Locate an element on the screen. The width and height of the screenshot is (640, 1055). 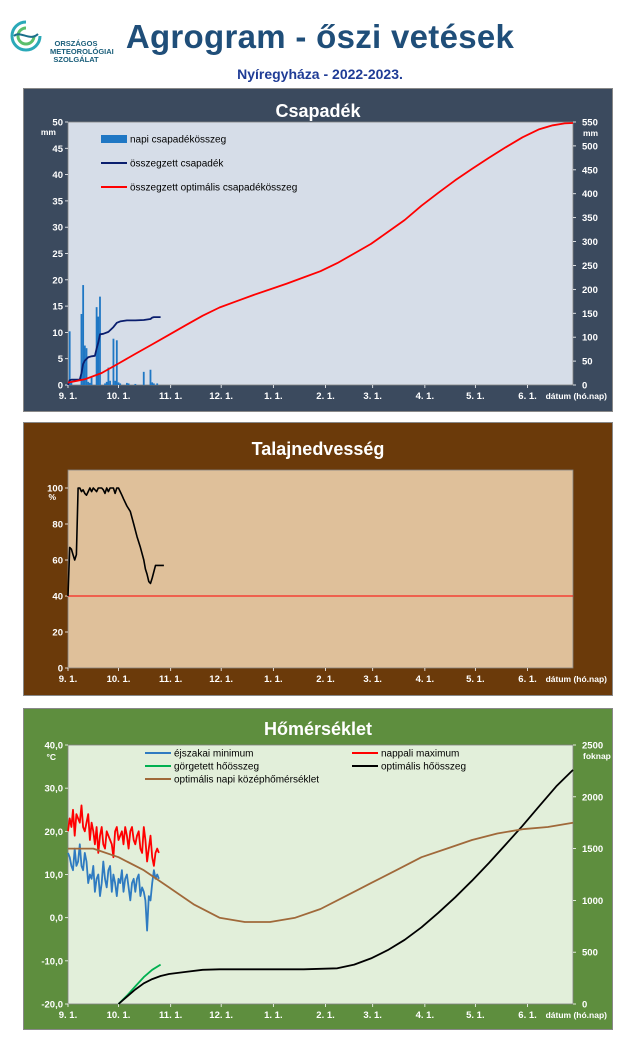
cumulative-precip-line is located at coordinates (114, 351).